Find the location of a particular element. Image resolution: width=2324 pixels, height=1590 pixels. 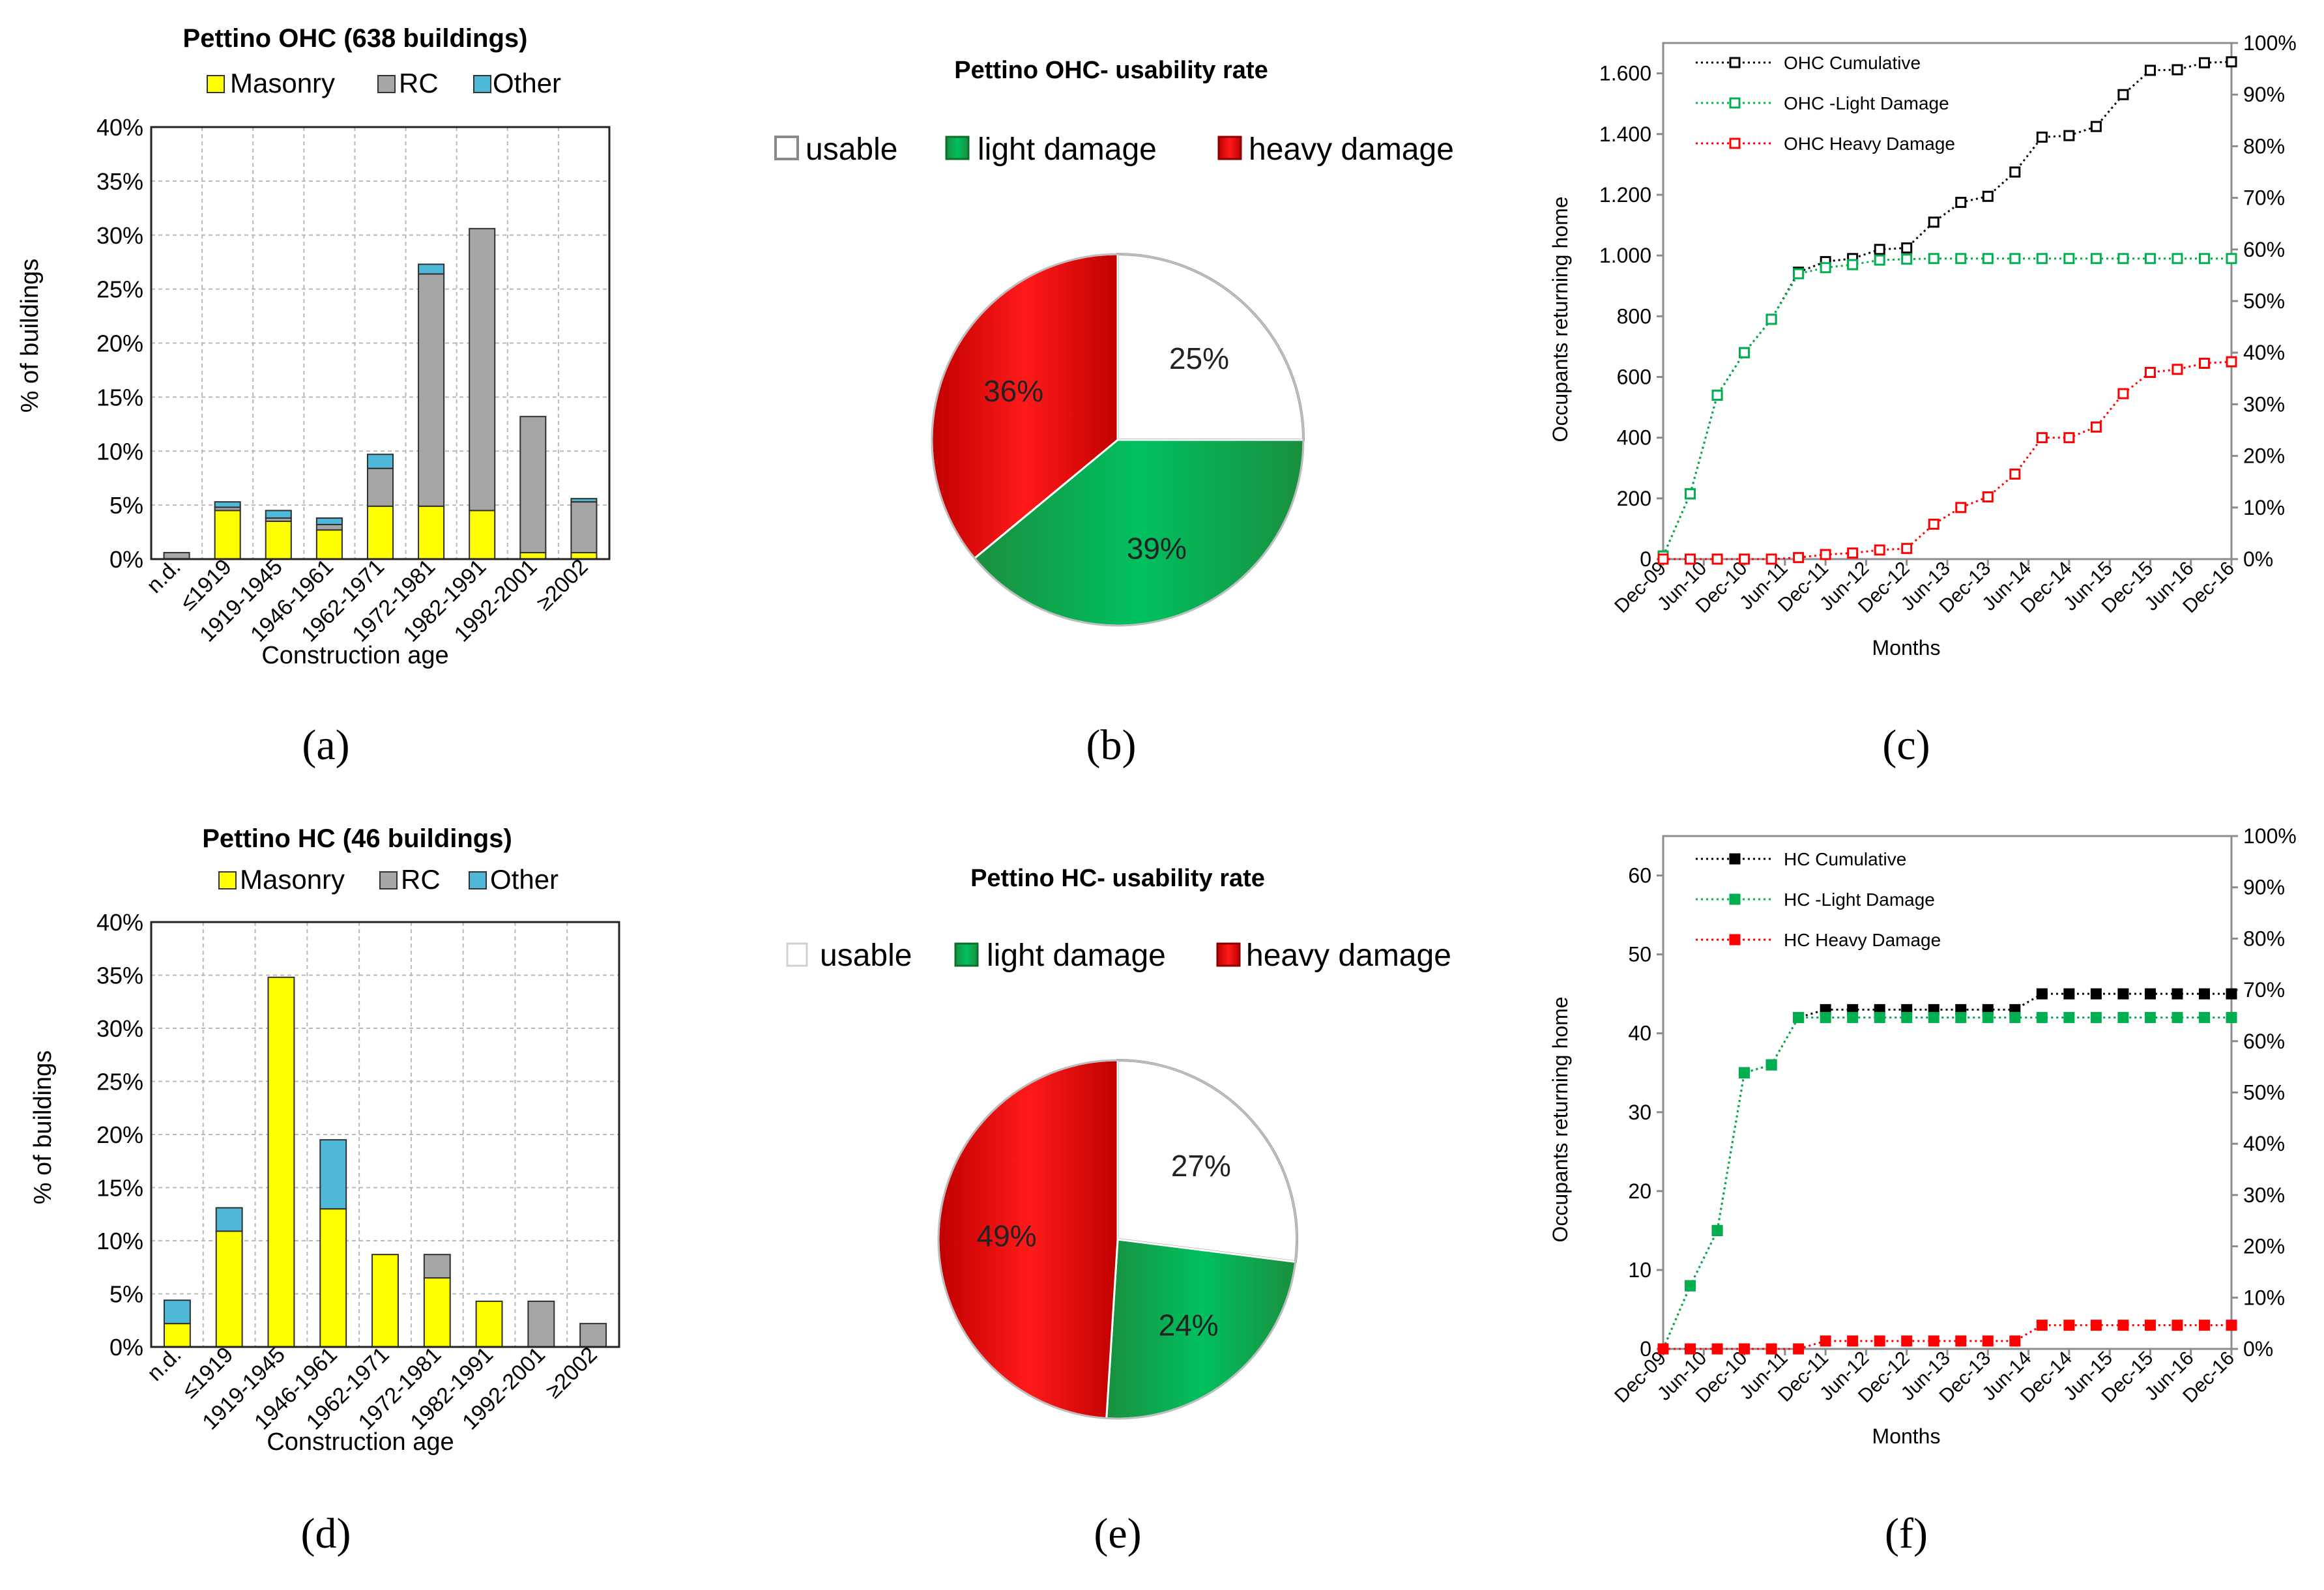

y-tick-label: 30 is located at coordinates (1639, 1112).